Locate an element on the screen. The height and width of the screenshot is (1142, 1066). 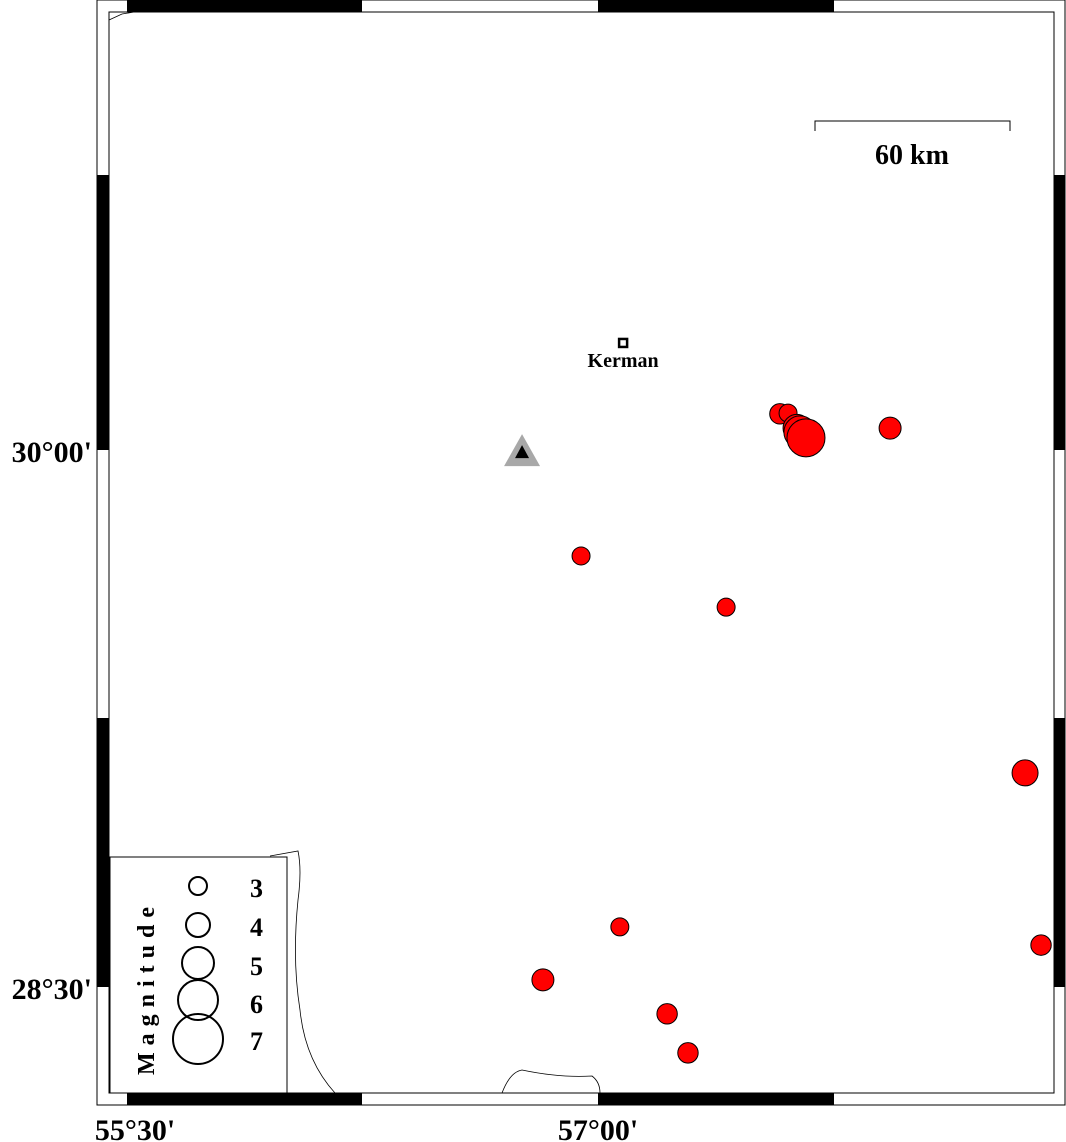
scale-bar: 60 km is located at coordinates (912, 145).